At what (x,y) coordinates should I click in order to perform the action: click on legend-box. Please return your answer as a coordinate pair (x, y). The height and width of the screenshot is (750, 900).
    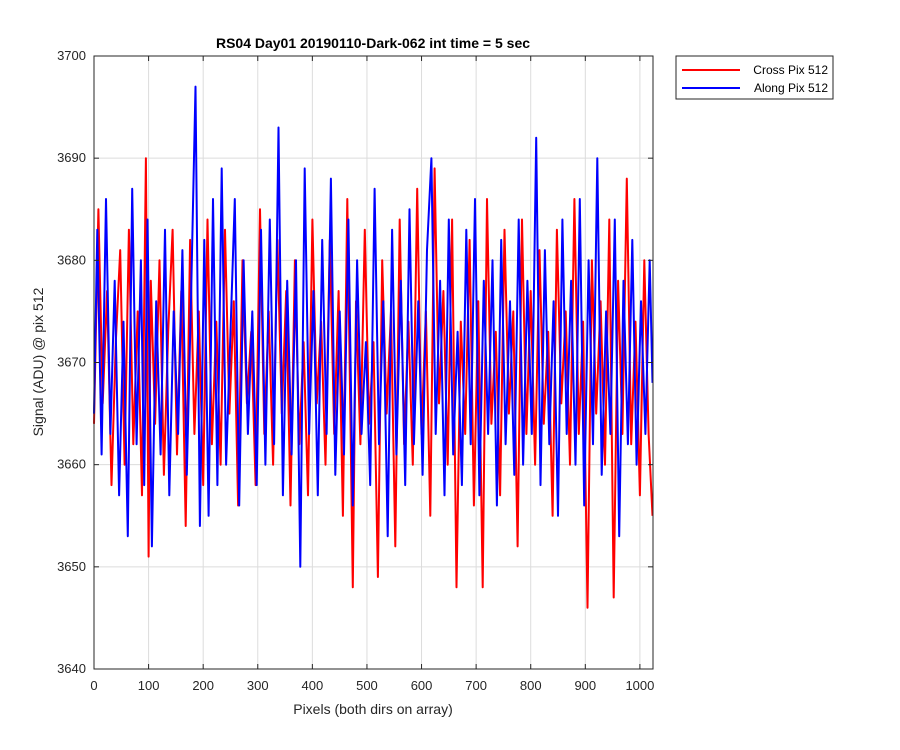
    Looking at the image, I should click on (754, 77).